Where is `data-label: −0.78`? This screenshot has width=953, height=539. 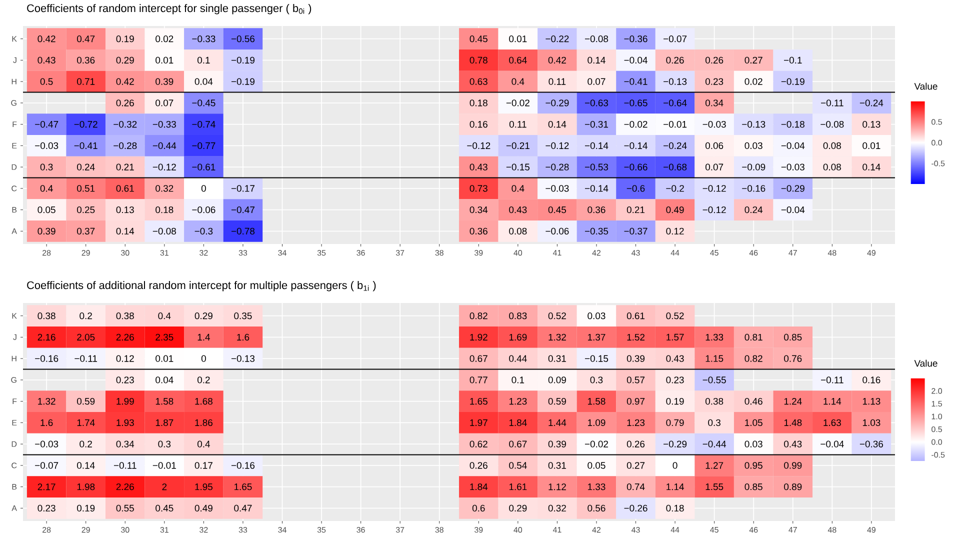 data-label: −0.78 is located at coordinates (243, 231).